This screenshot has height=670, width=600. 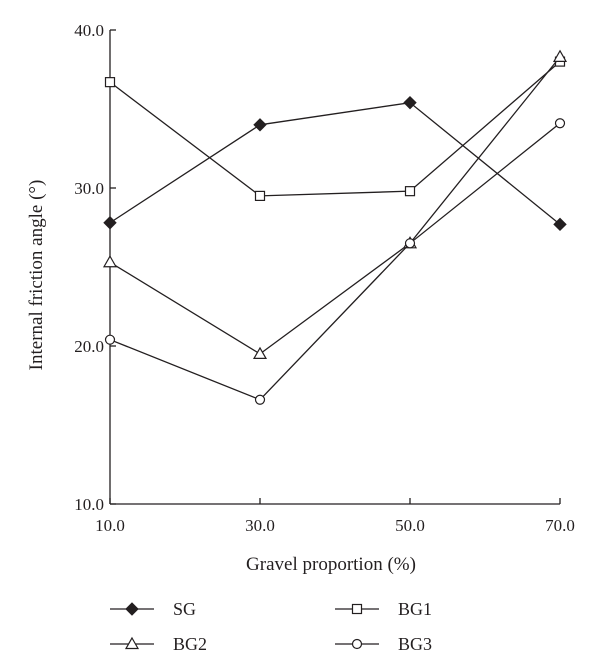 I want to click on legend-item-bg2: BG2, so click(x=158, y=644).